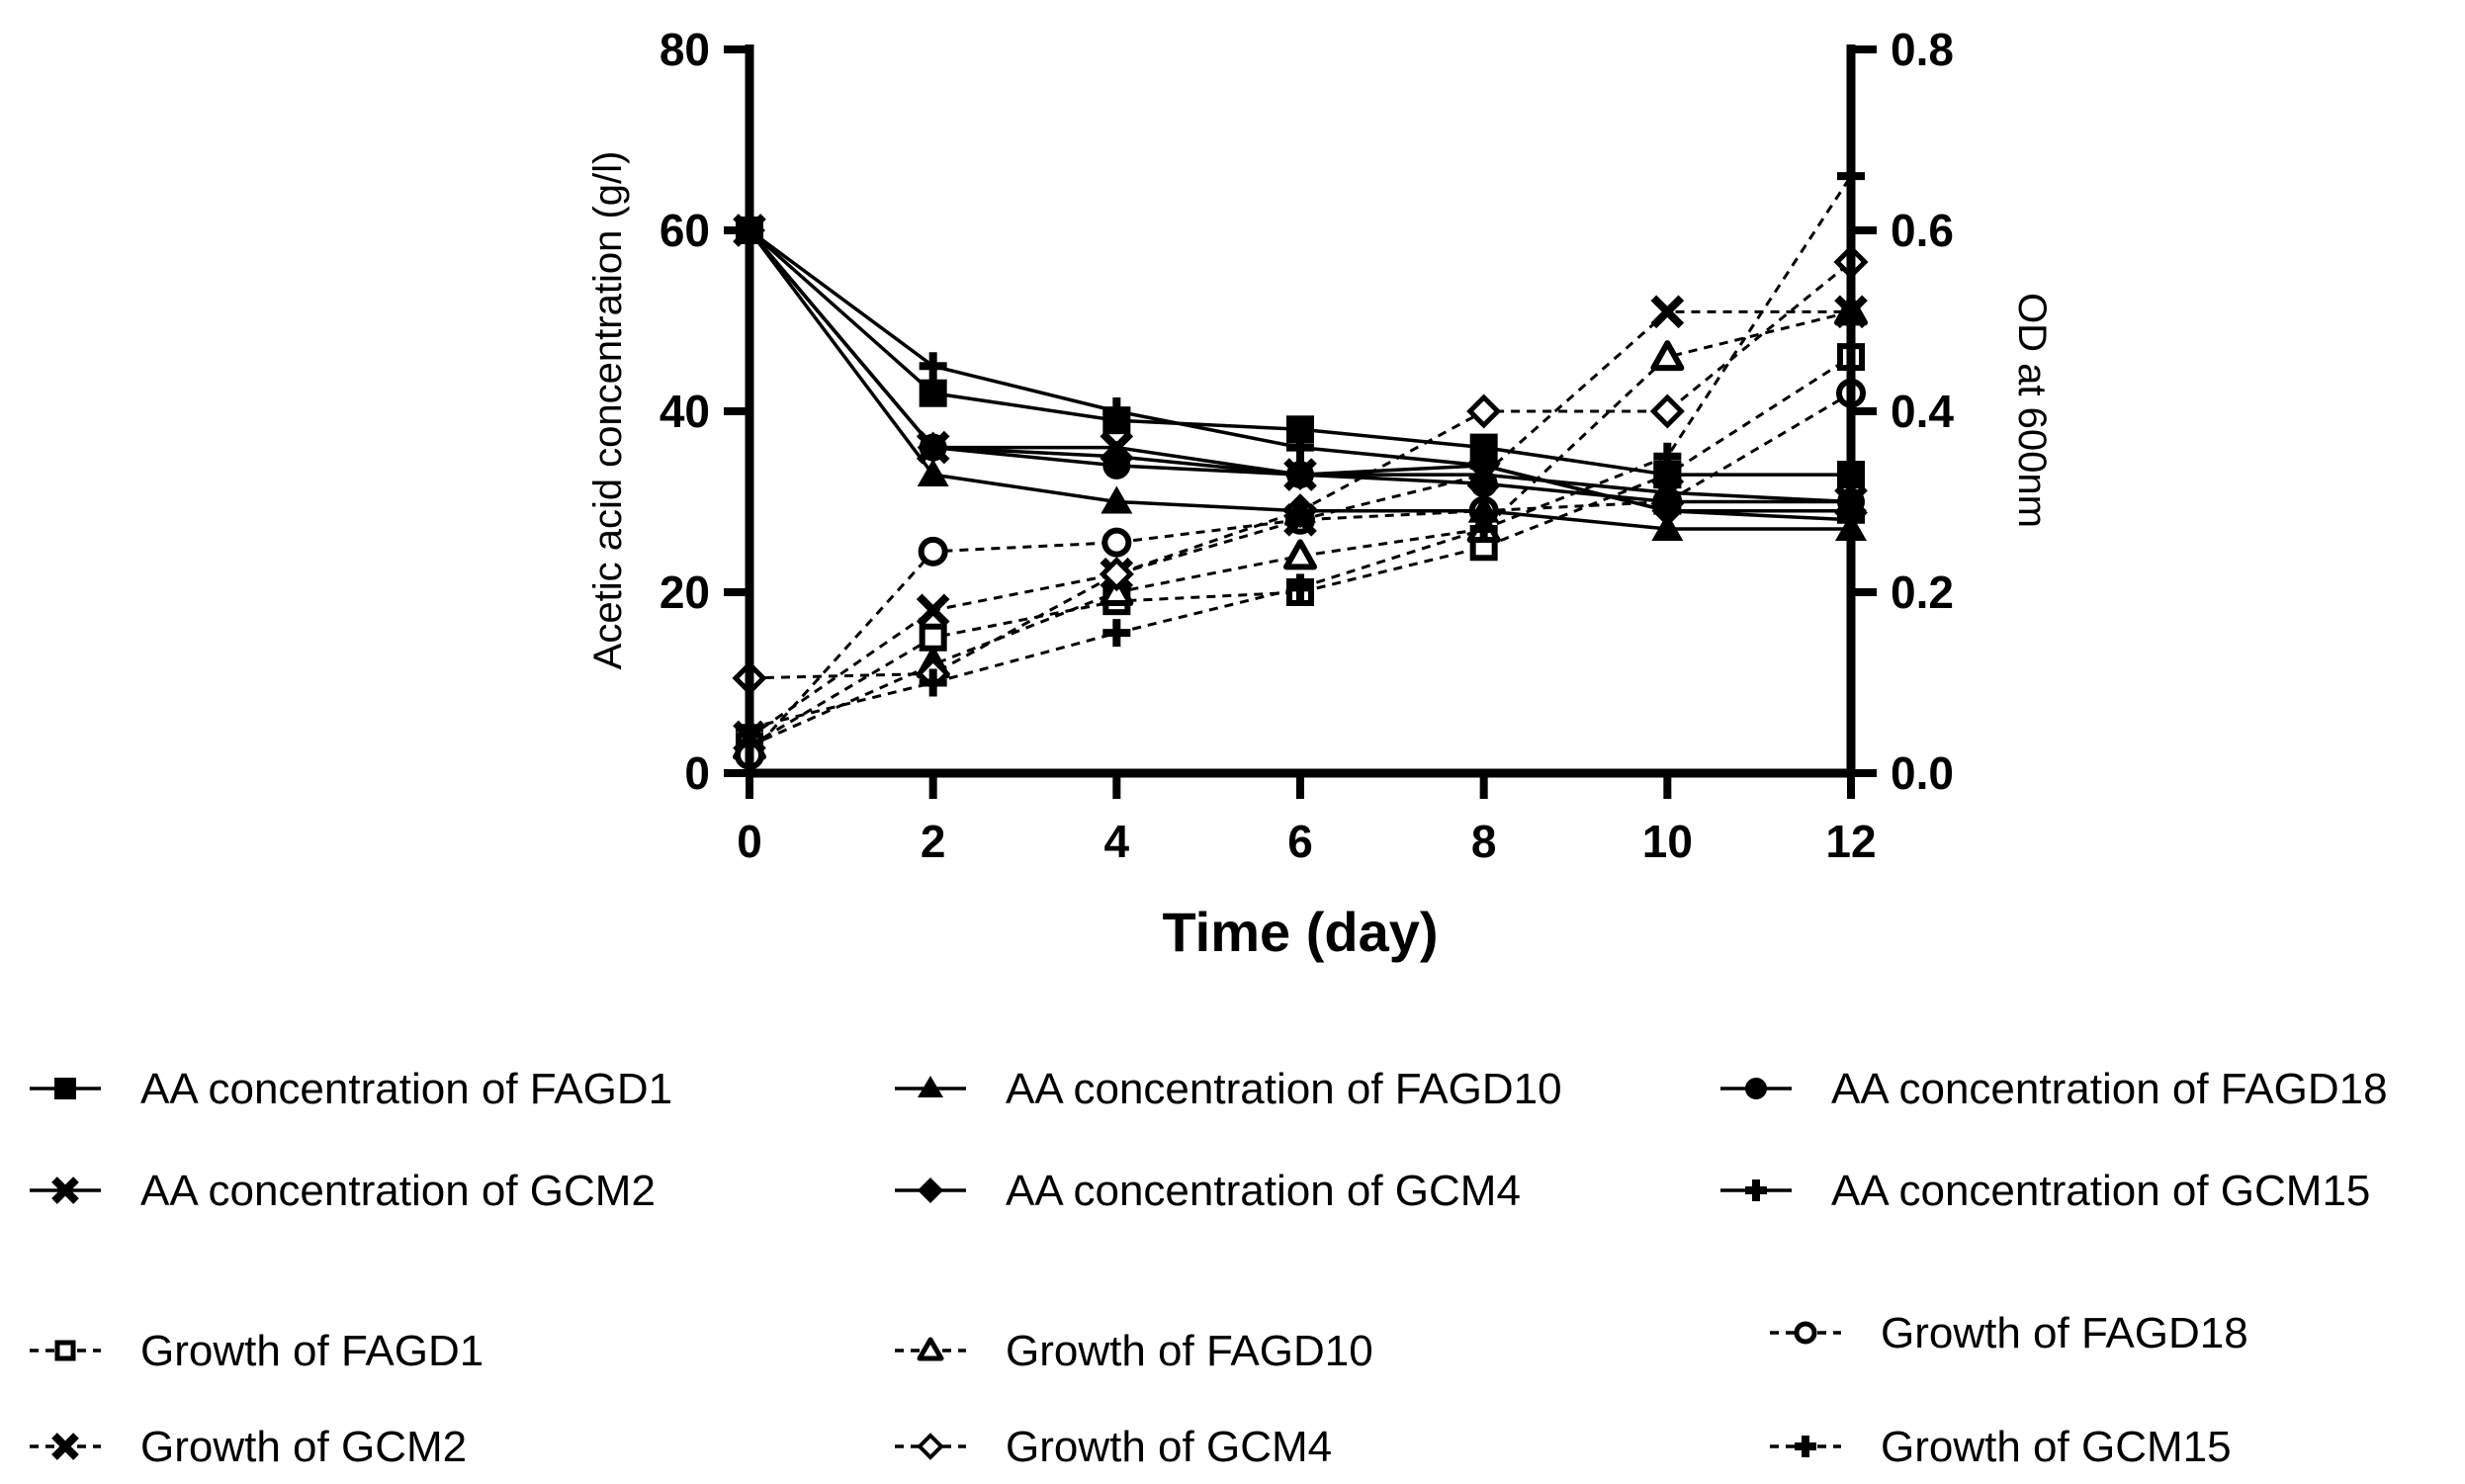  What do you see at coordinates (1263, 1191) in the screenshot?
I see `legend-label: AA concentration of GCM4` at bounding box center [1263, 1191].